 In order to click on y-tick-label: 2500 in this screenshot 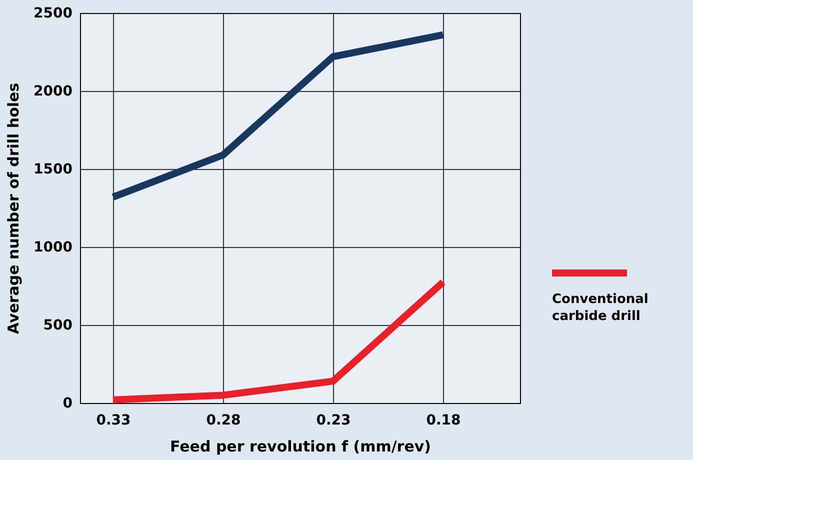, I will do `click(53, 14)`.